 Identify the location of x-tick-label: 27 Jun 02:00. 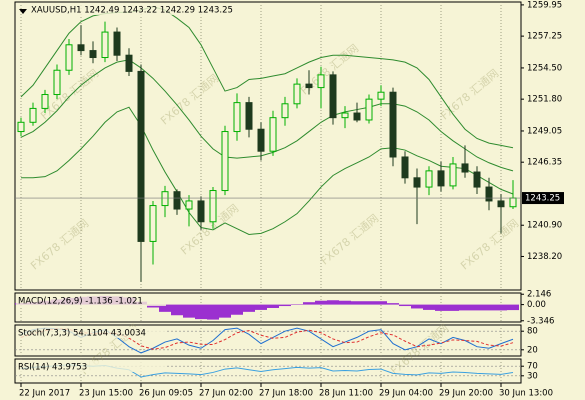
(226, 394).